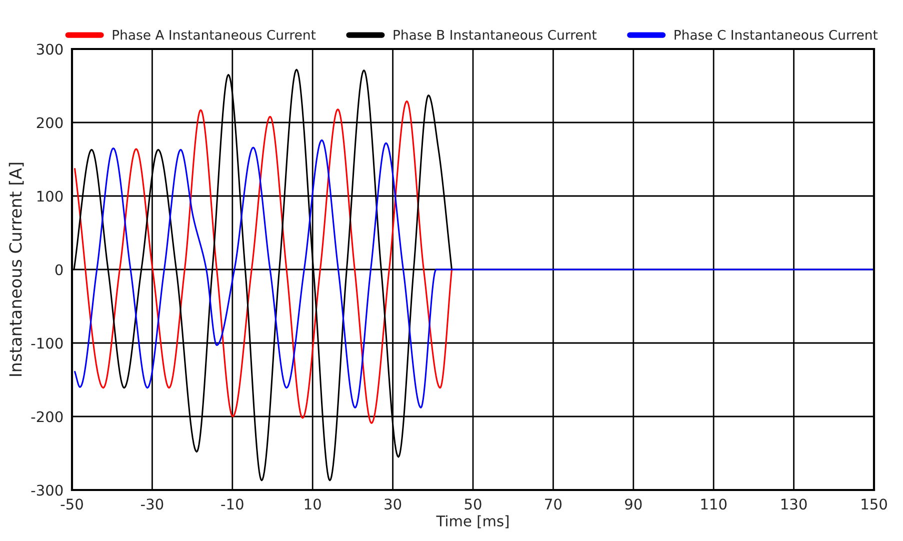 The height and width of the screenshot is (541, 903). Describe the element at coordinates (393, 504) in the screenshot. I see `x-tick-label: 30` at that location.